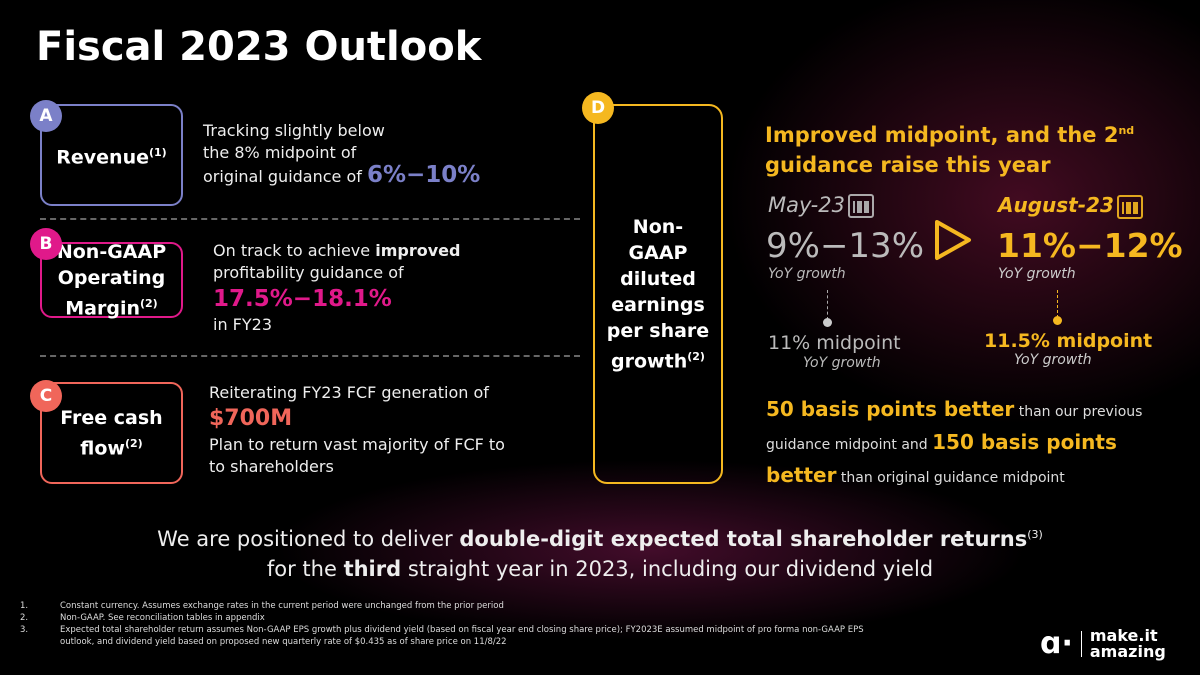 Image resolution: width=1200 pixels, height=675 pixels. I want to click on label: earnings, so click(658, 304).